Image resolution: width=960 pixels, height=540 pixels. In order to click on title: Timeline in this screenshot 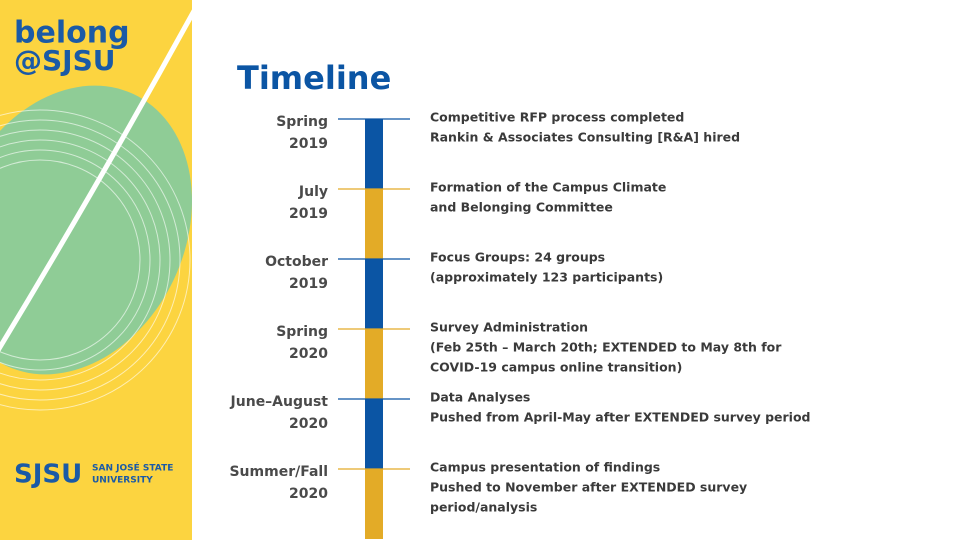, I will do `click(314, 78)`.